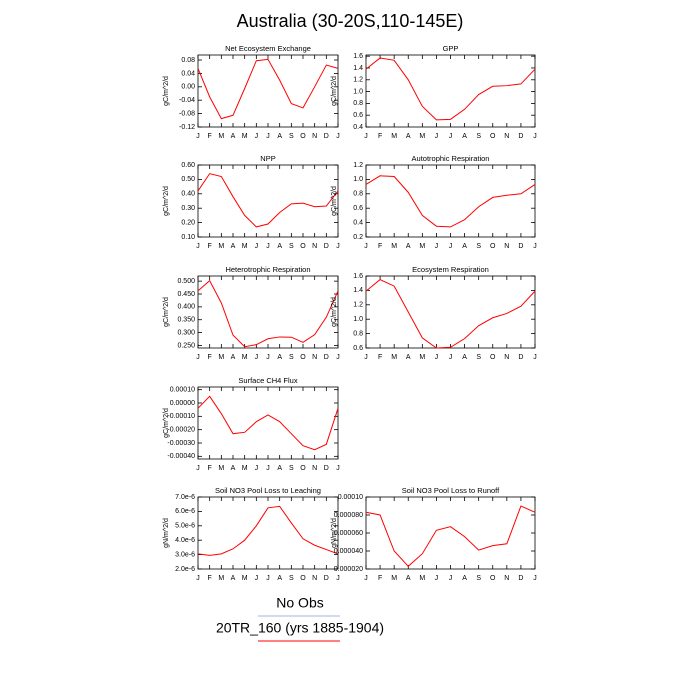  What do you see at coordinates (348, 515) in the screenshot?
I see `y-tick-label: 0.000080` at bounding box center [348, 515].